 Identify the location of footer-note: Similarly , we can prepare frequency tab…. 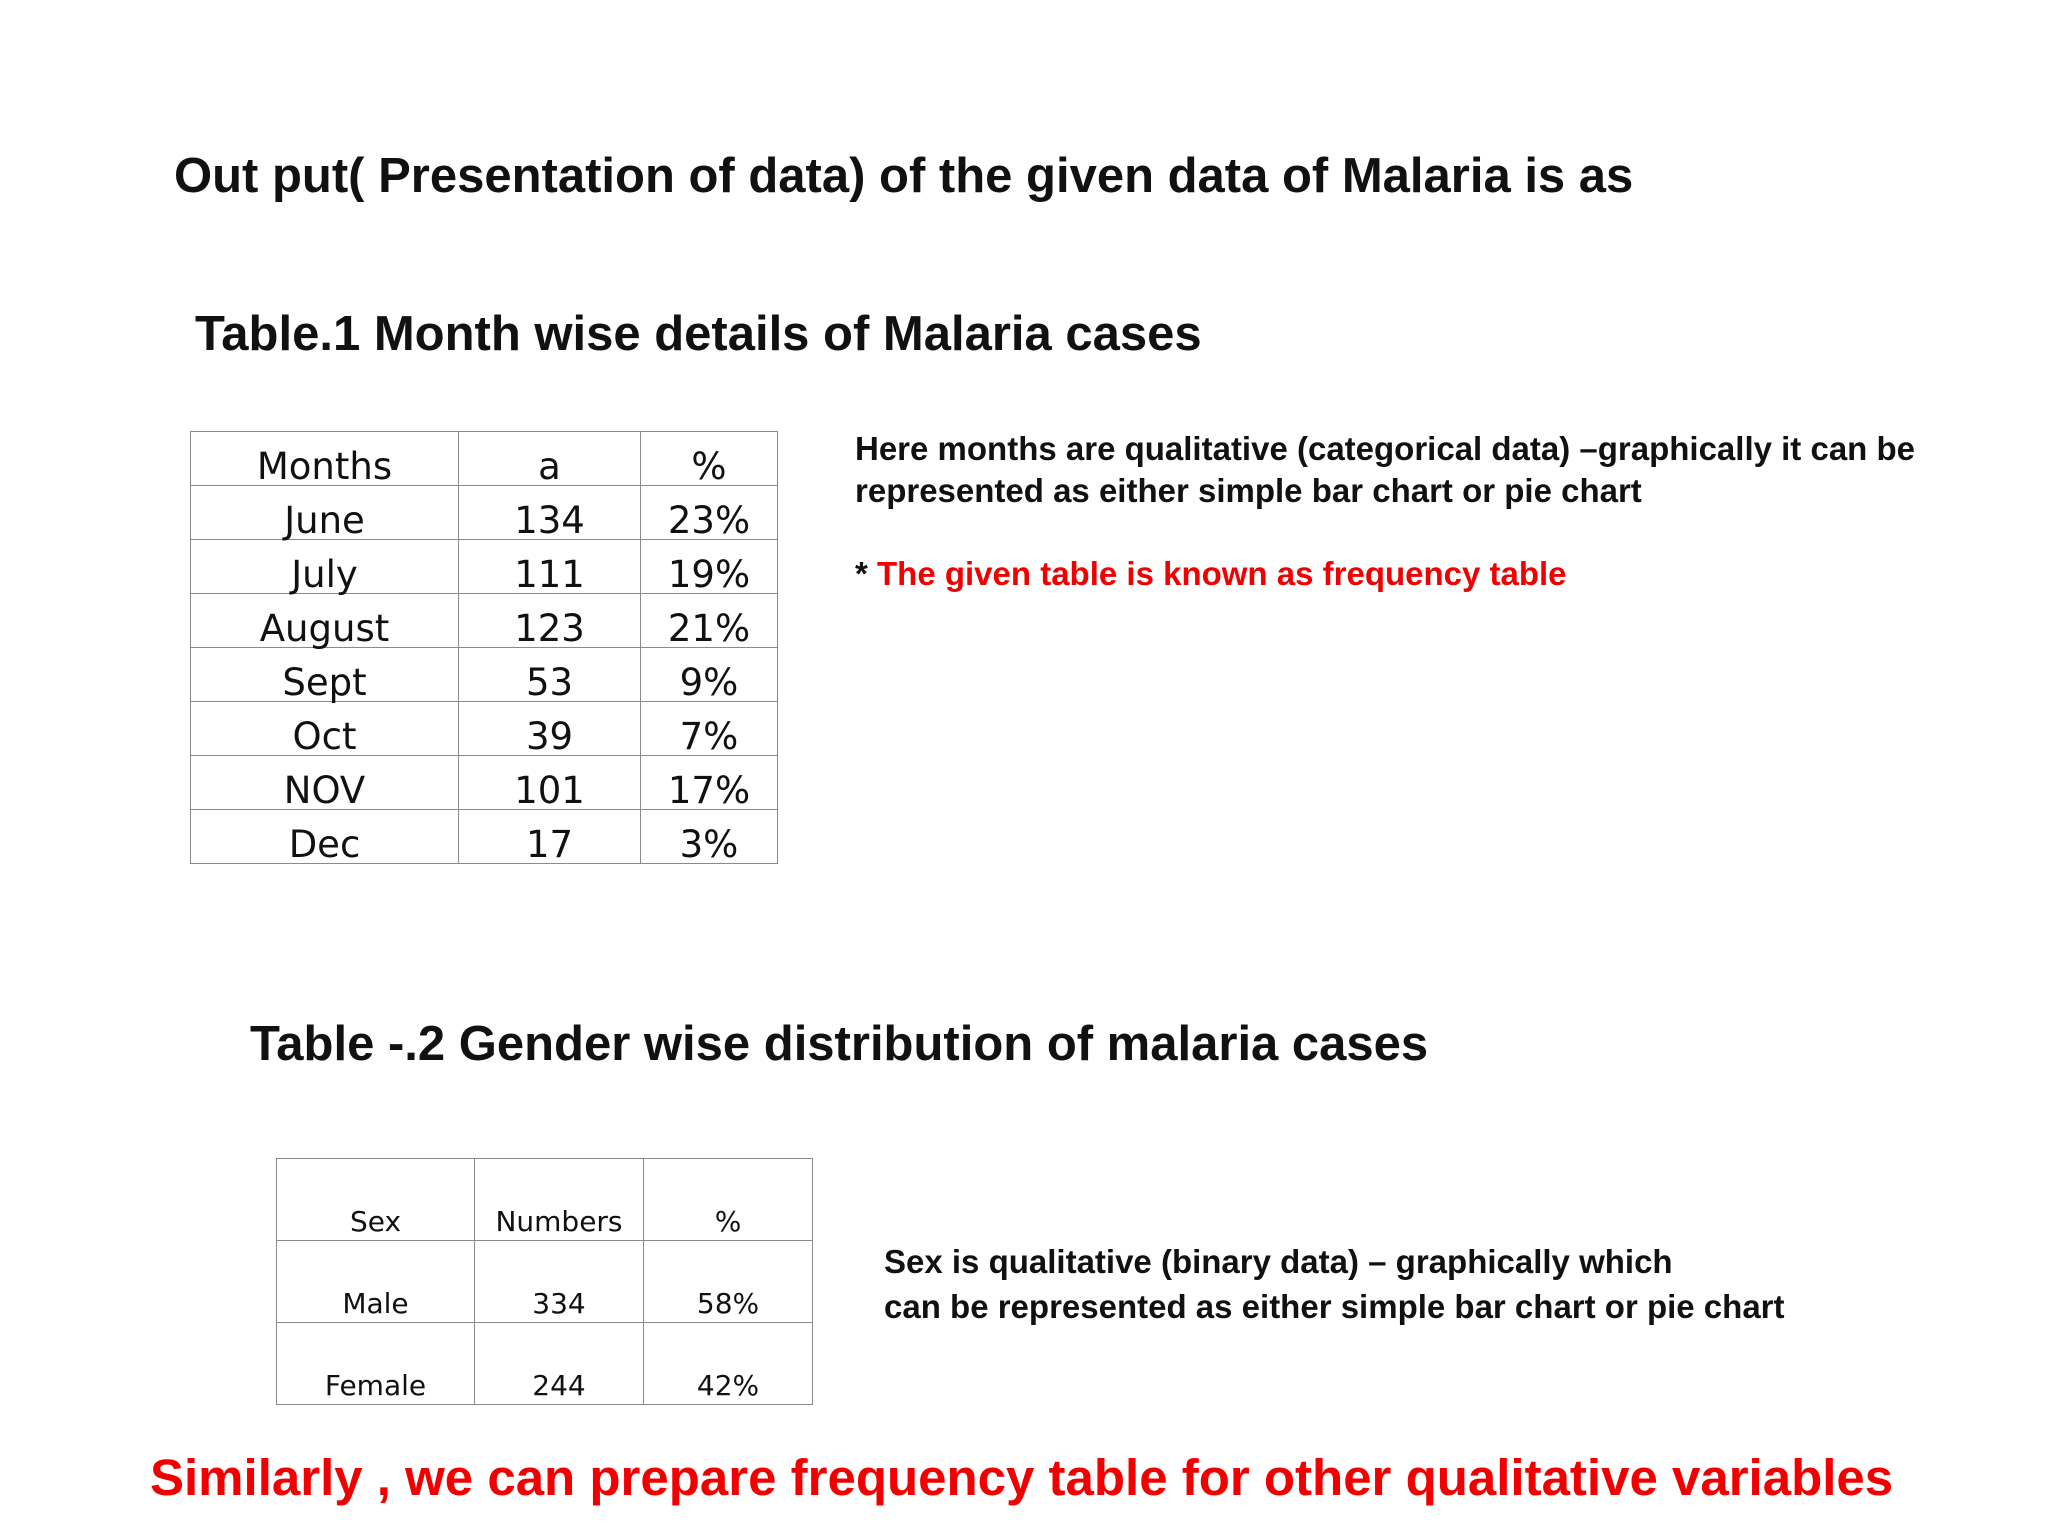
(1022, 1477).